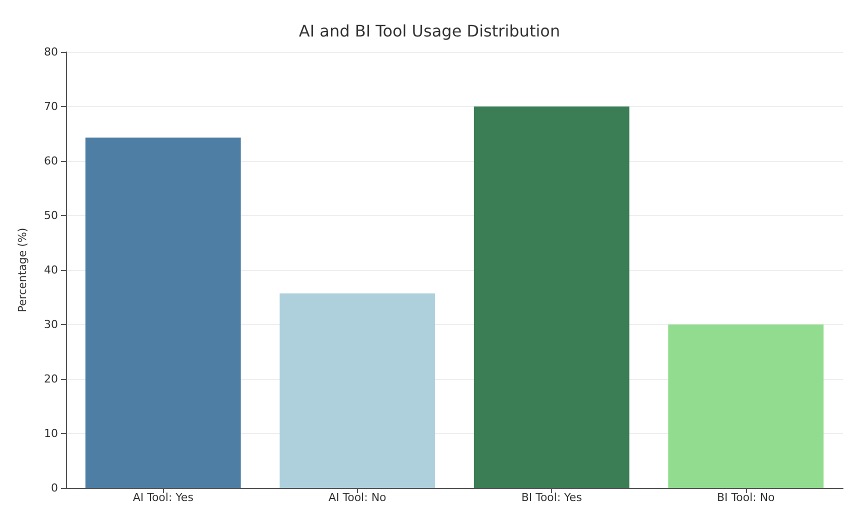 This screenshot has height=520, width=859. What do you see at coordinates (51, 215) in the screenshot?
I see `y-tick-label: 50` at bounding box center [51, 215].